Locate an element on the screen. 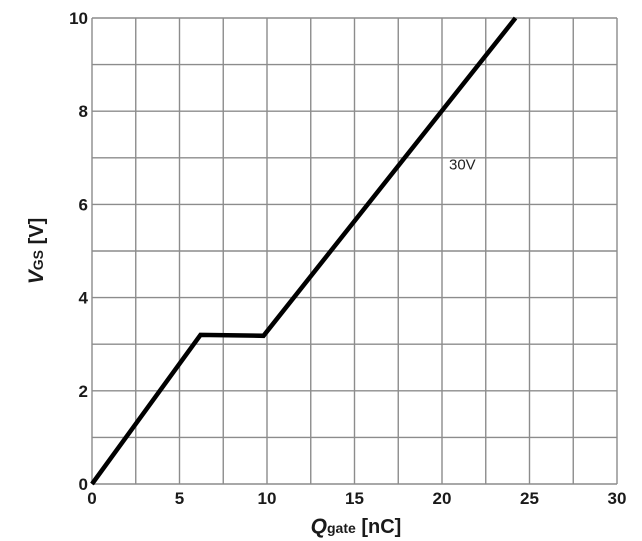 Image resolution: width=642 pixels, height=541 pixels. y-tick-label: 8 is located at coordinates (83, 111).